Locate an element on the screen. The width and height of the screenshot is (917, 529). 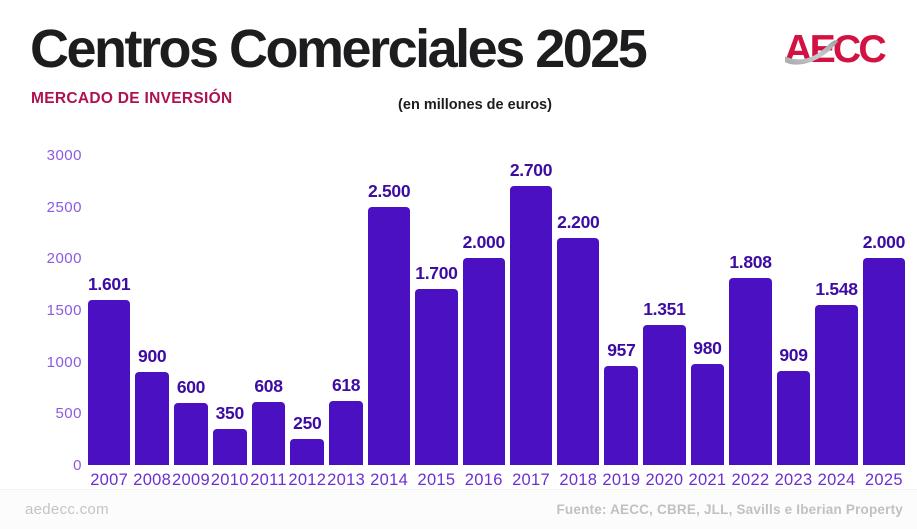
bar-2017 is located at coordinates (531, 325).